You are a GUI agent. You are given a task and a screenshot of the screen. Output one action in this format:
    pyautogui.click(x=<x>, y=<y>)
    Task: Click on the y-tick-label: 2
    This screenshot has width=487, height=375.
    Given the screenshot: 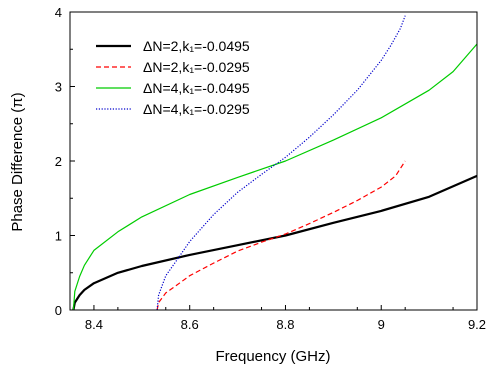 What is the action you would take?
    pyautogui.click(x=58, y=161)
    